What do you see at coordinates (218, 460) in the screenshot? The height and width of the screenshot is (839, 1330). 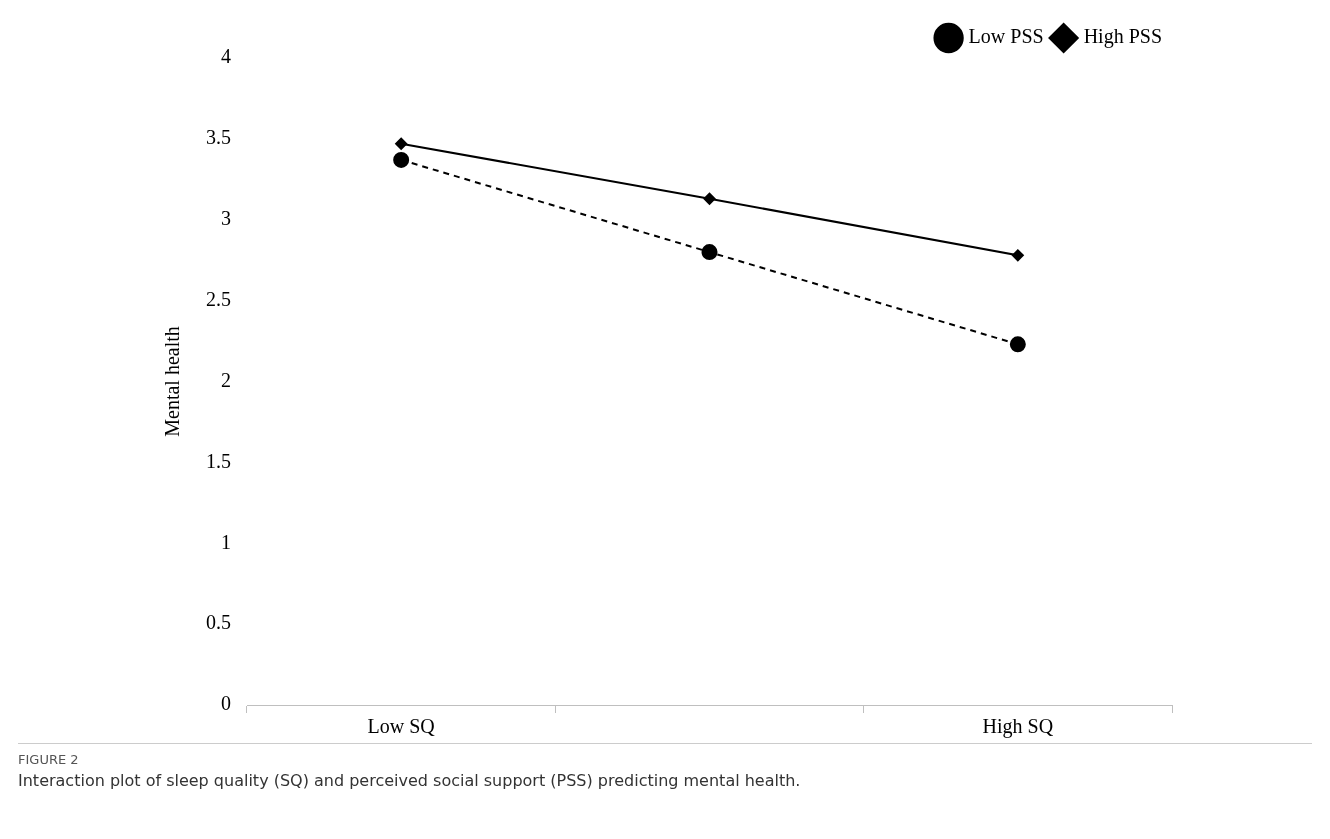 I see `y-tick-label: 1.5` at bounding box center [218, 460].